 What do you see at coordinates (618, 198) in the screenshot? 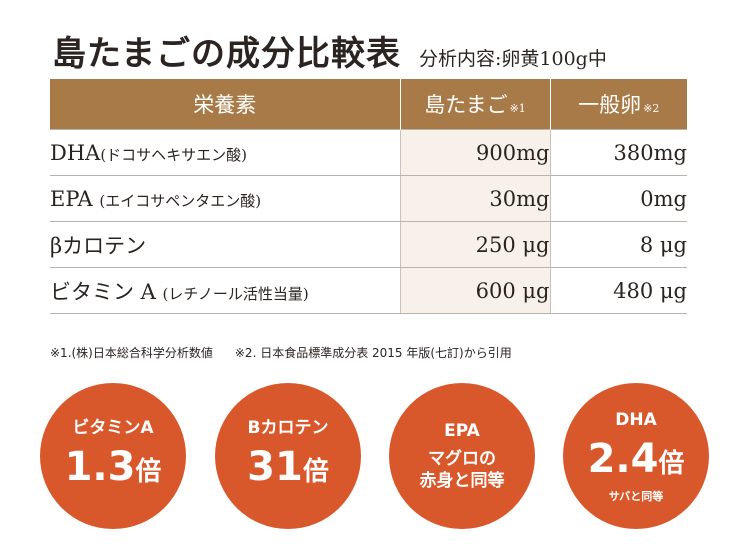
I see `normal-value: 0mg` at bounding box center [618, 198].